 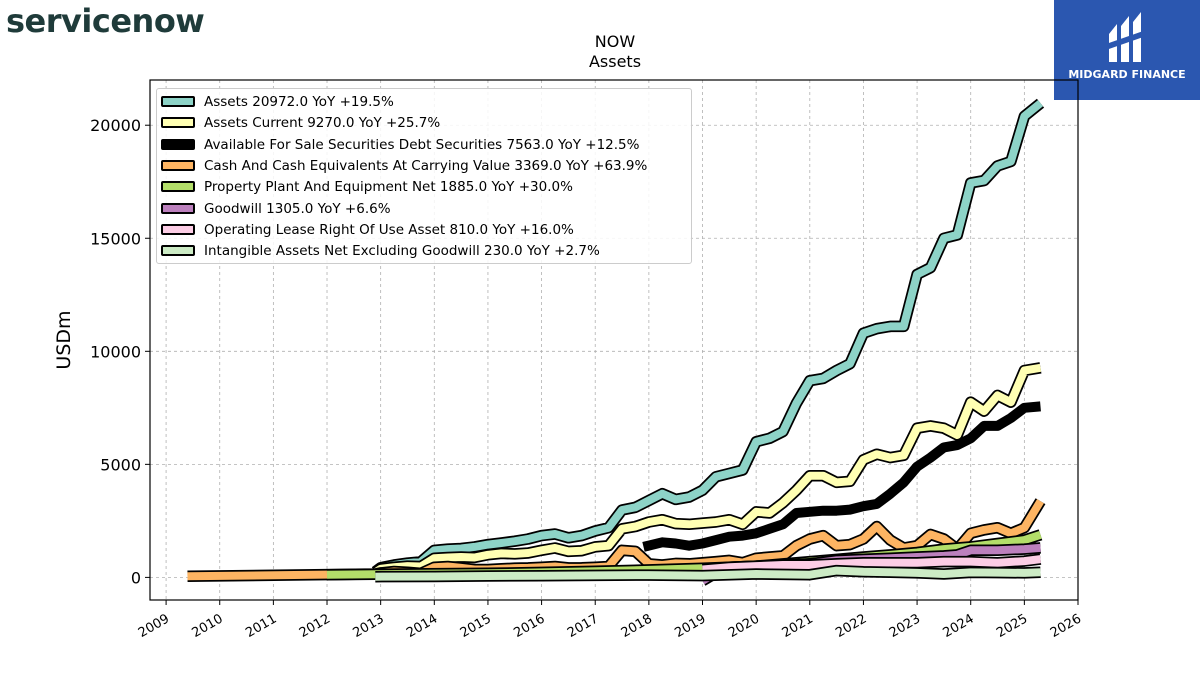 I want to click on x-tick-label: 2012, so click(x=315, y=626).